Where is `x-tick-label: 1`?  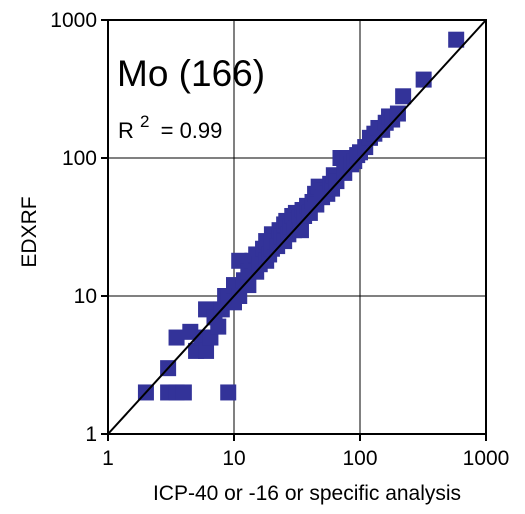
x-tick-label: 1 is located at coordinates (108, 458).